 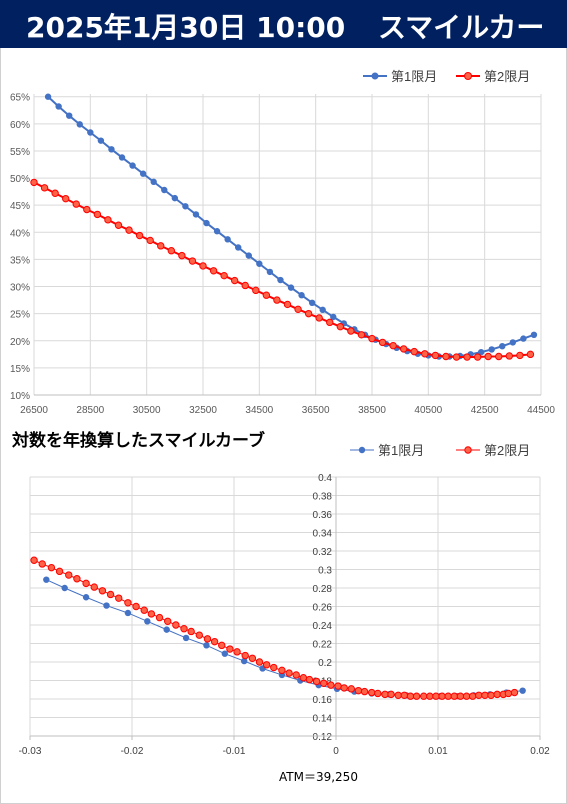 What do you see at coordinates (323, 645) in the screenshot?
I see `y-tick-label: 0.22` at bounding box center [323, 645].